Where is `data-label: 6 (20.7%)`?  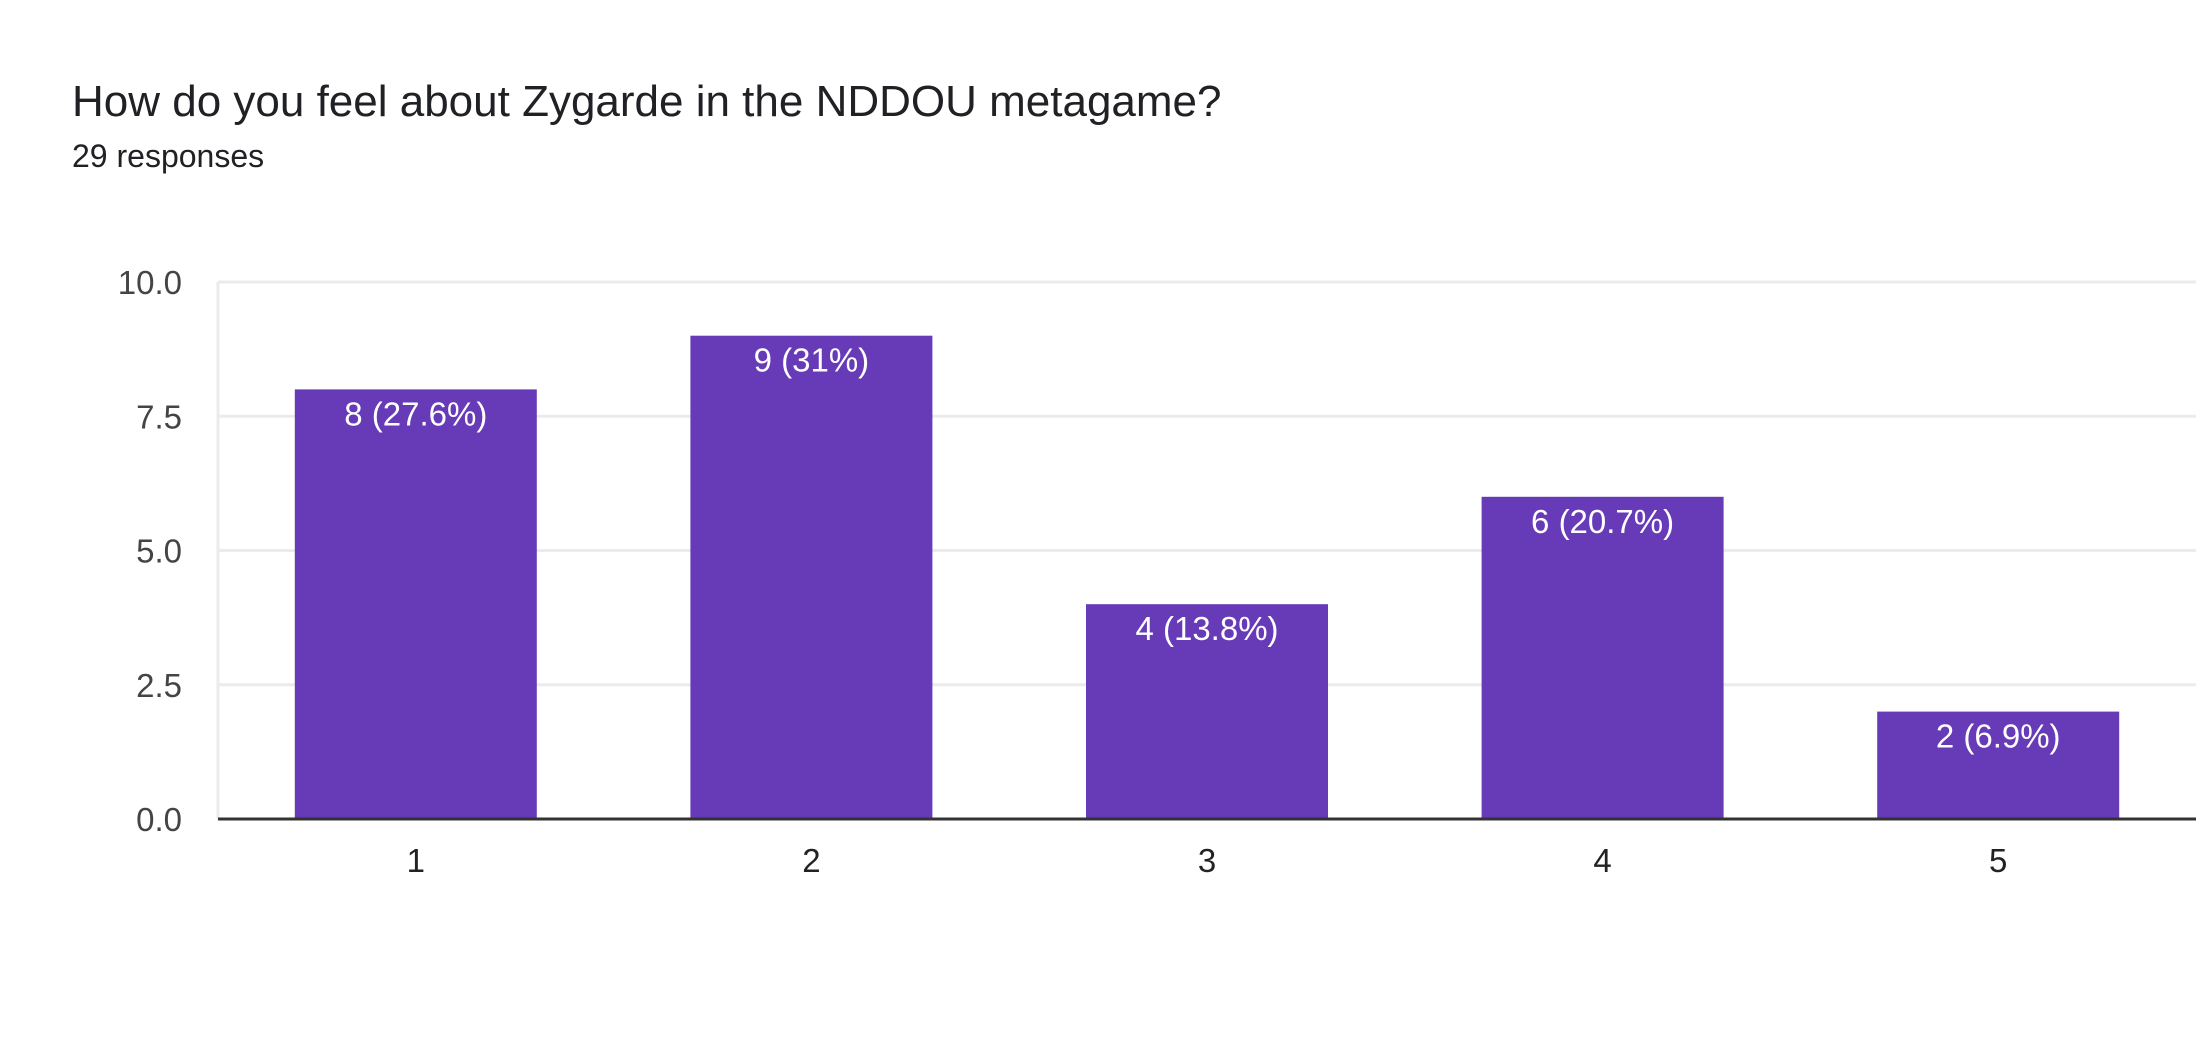 data-label: 6 (20.7%) is located at coordinates (1602, 521).